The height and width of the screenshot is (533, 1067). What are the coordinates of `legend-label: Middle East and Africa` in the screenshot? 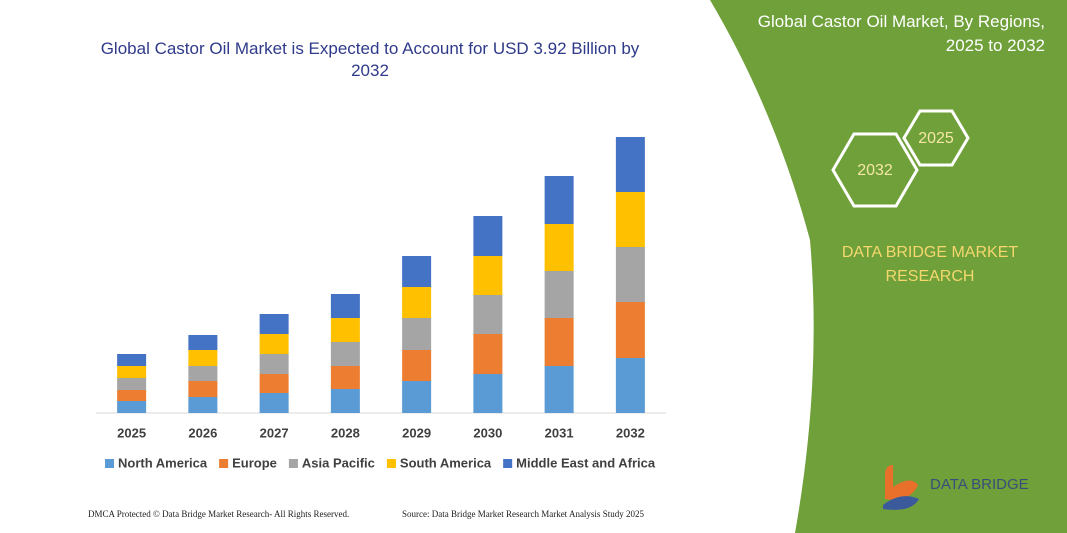 It's located at (586, 462).